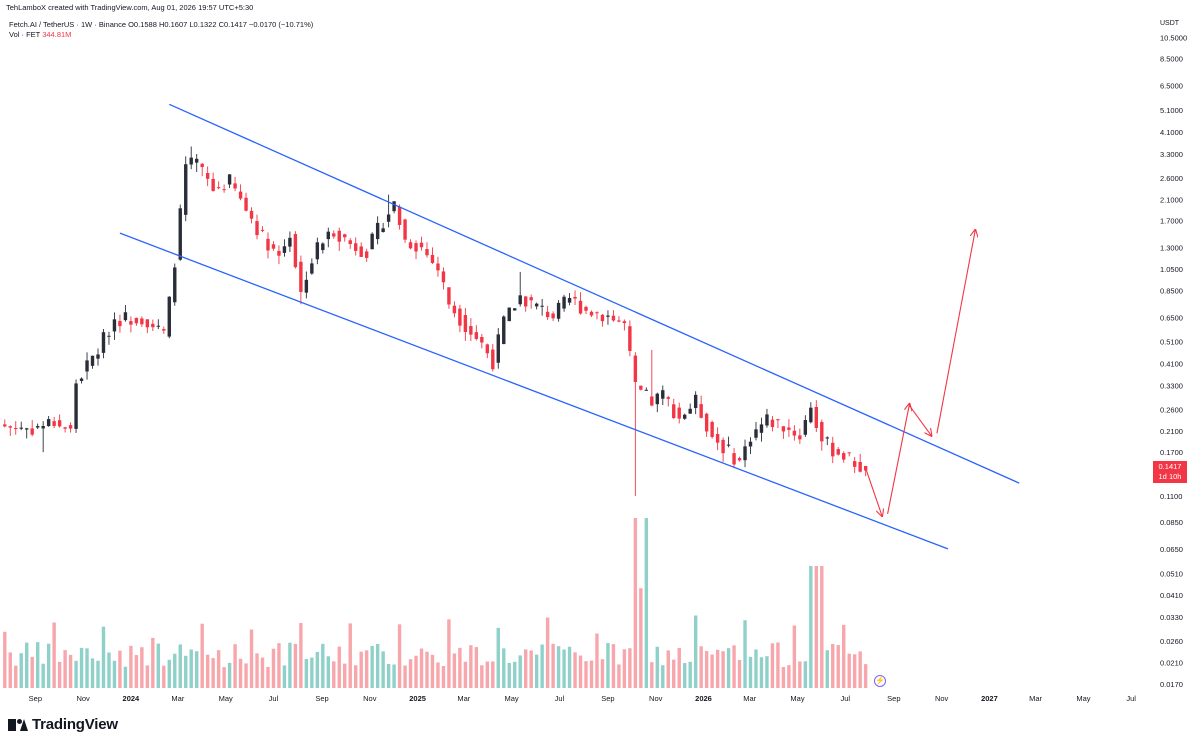  I want to click on projection-arrow, so click(873, 491).